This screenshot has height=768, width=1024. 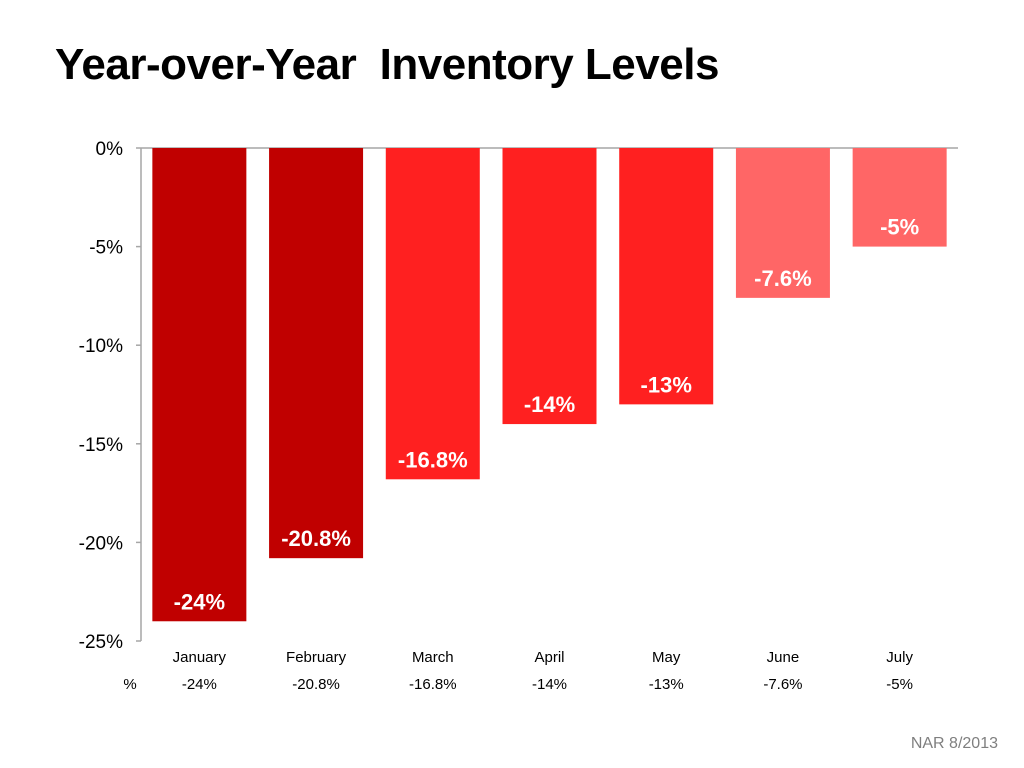 What do you see at coordinates (101, 346) in the screenshot?
I see `y-tick-label: -10%` at bounding box center [101, 346].